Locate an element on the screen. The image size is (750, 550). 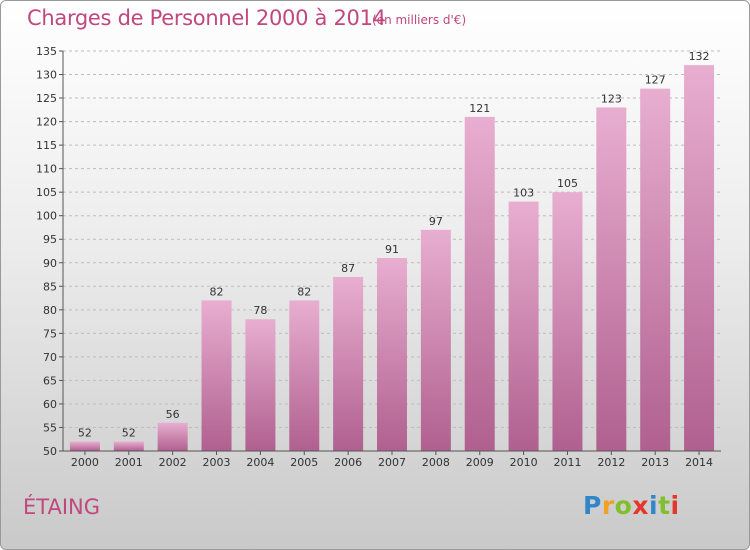
x-tick-label: 2006 is located at coordinates (348, 462).